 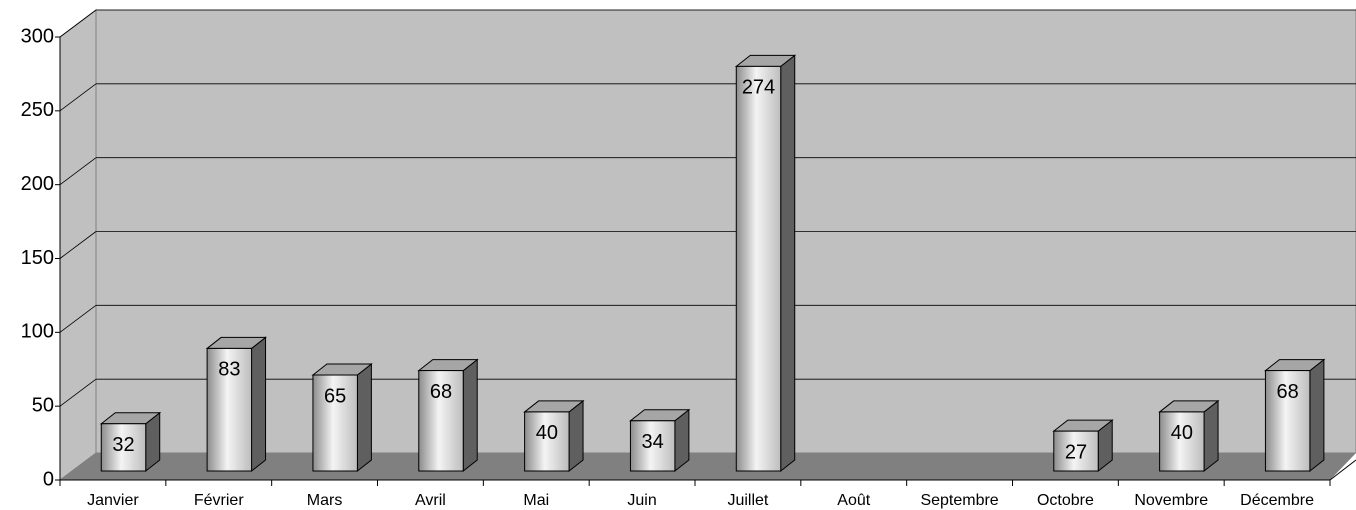 What do you see at coordinates (123, 445) in the screenshot?
I see `value-label: 32` at bounding box center [123, 445].